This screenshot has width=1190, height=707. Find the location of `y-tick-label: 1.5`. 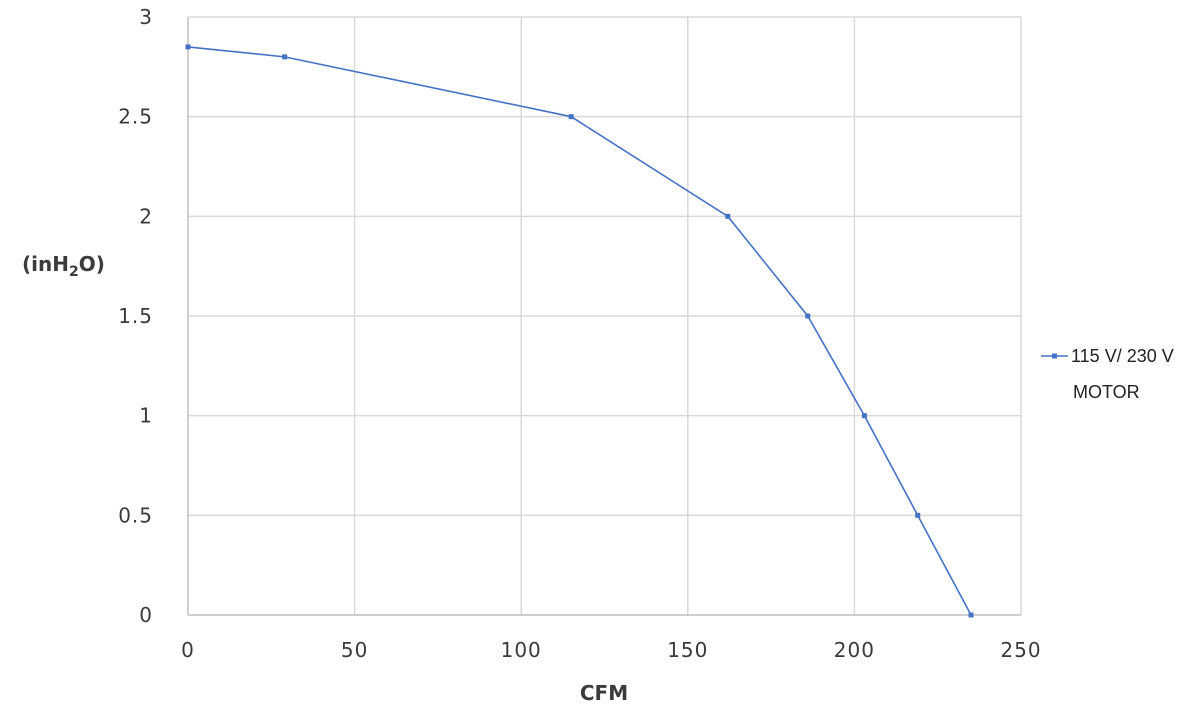

y-tick-label: 1.5 is located at coordinates (135, 316).